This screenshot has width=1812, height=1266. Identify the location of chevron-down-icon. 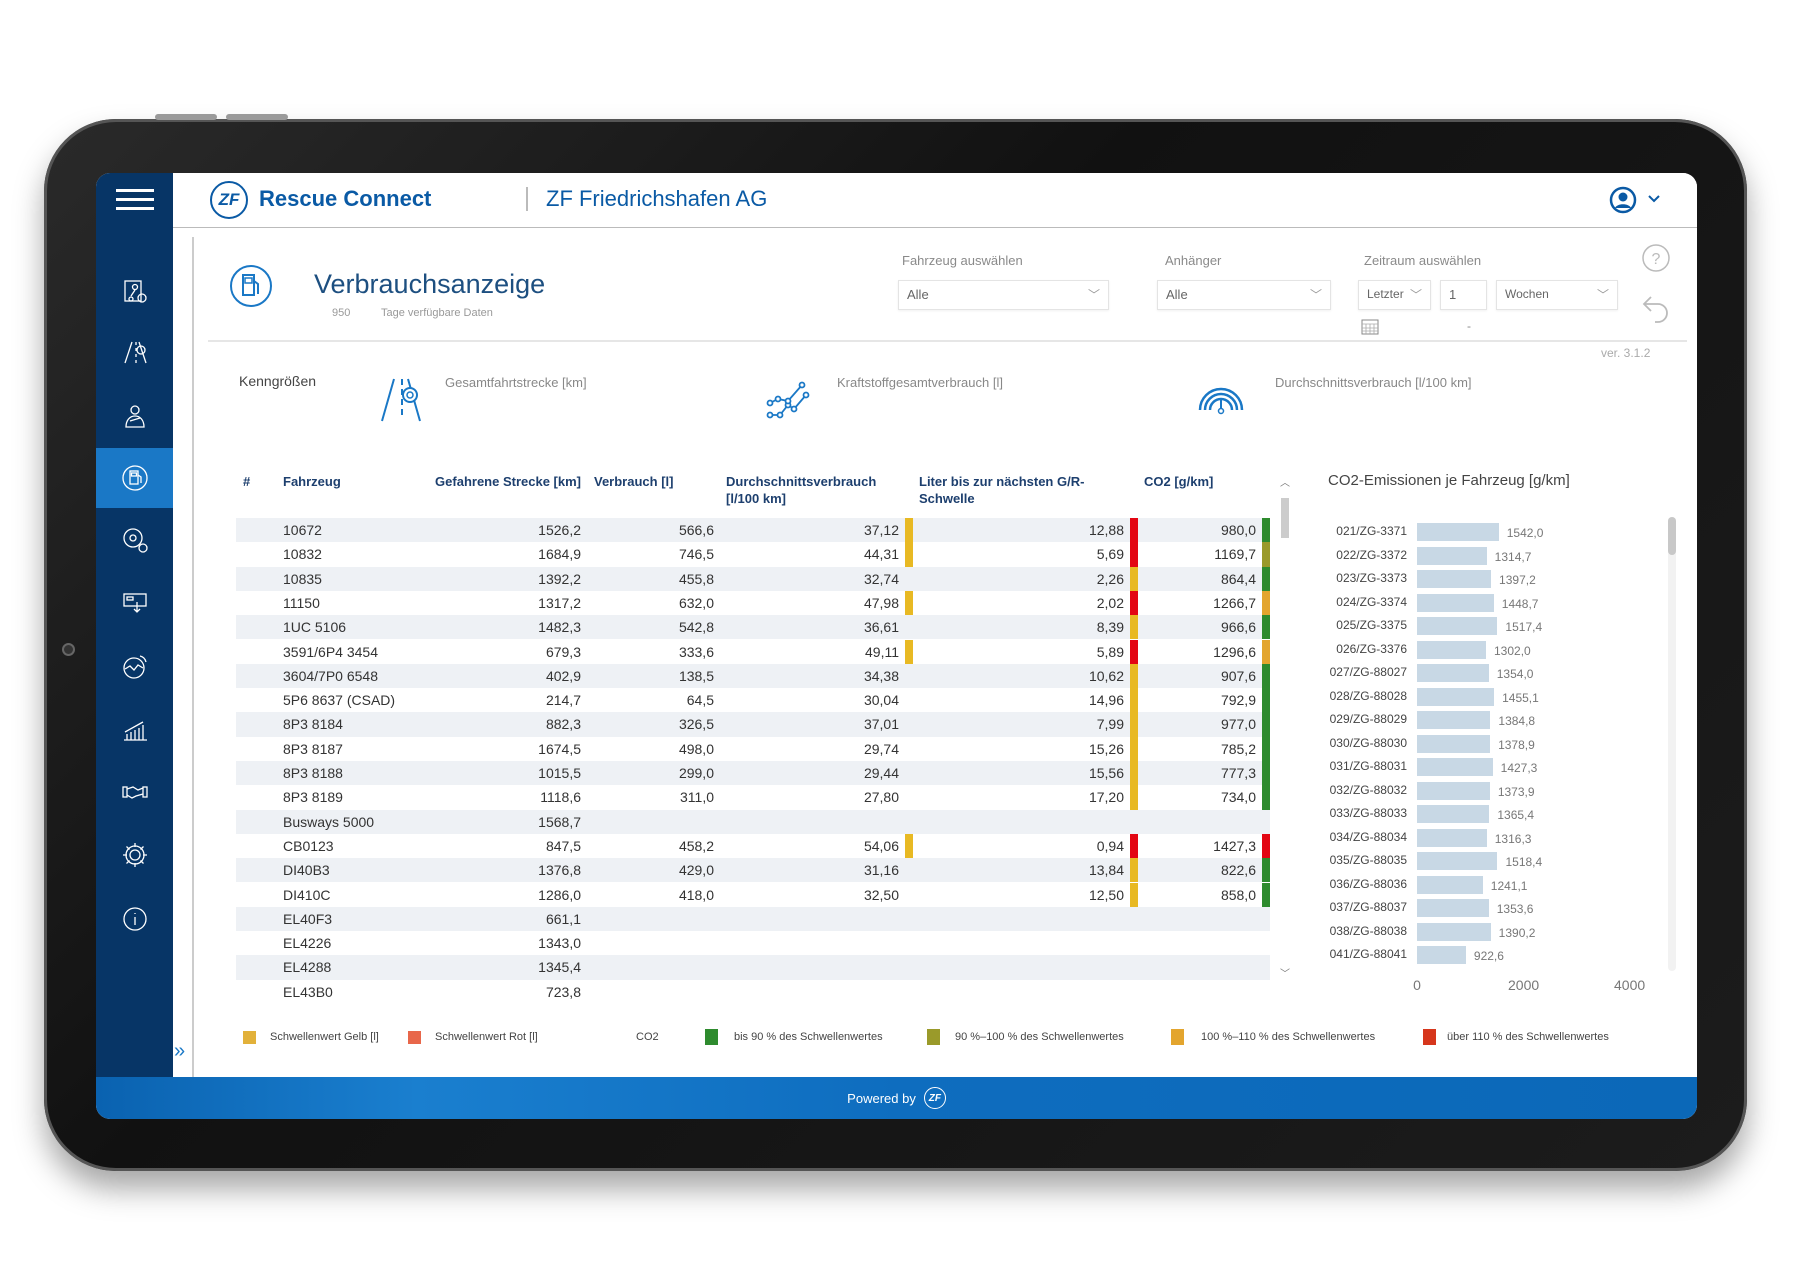
(1654, 199).